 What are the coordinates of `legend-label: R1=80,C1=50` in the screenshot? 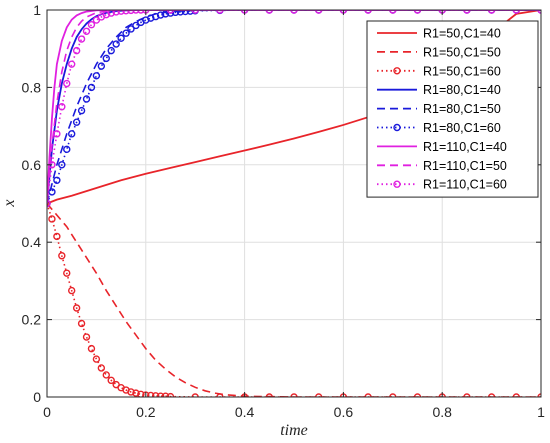 It's located at (462, 109).